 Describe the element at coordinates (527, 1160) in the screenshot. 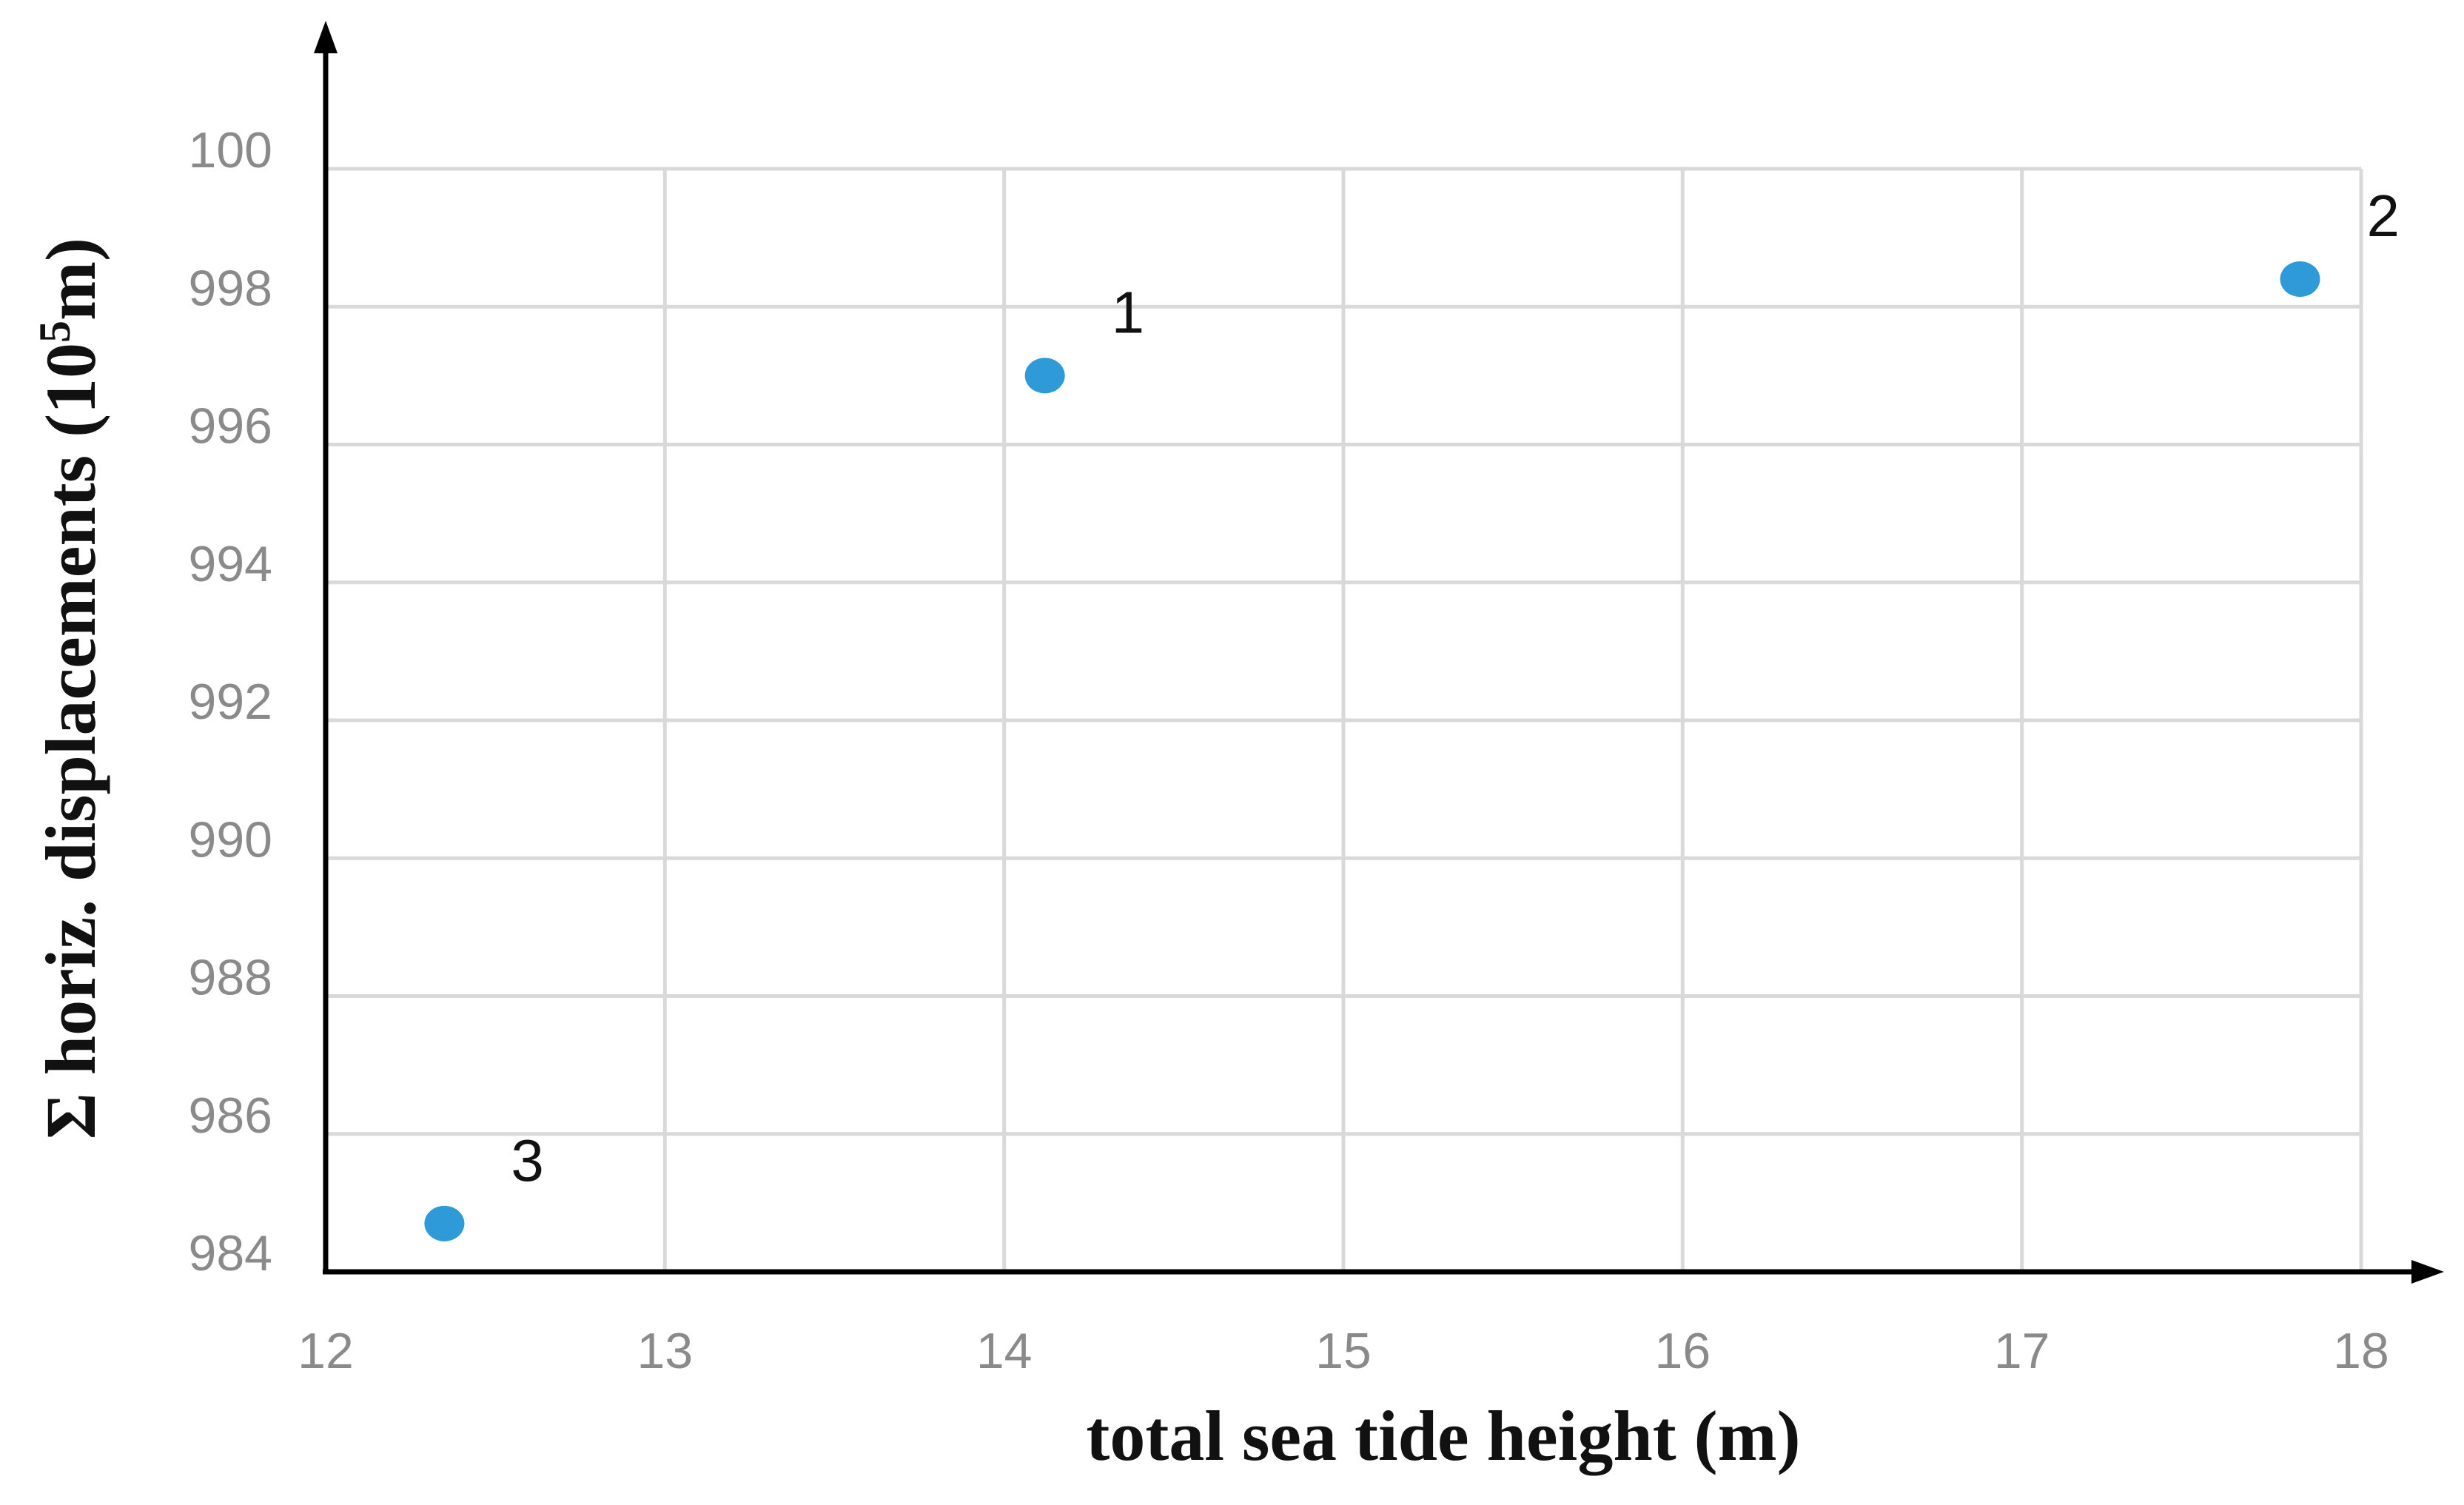

I see `point-label-3: 3` at that location.